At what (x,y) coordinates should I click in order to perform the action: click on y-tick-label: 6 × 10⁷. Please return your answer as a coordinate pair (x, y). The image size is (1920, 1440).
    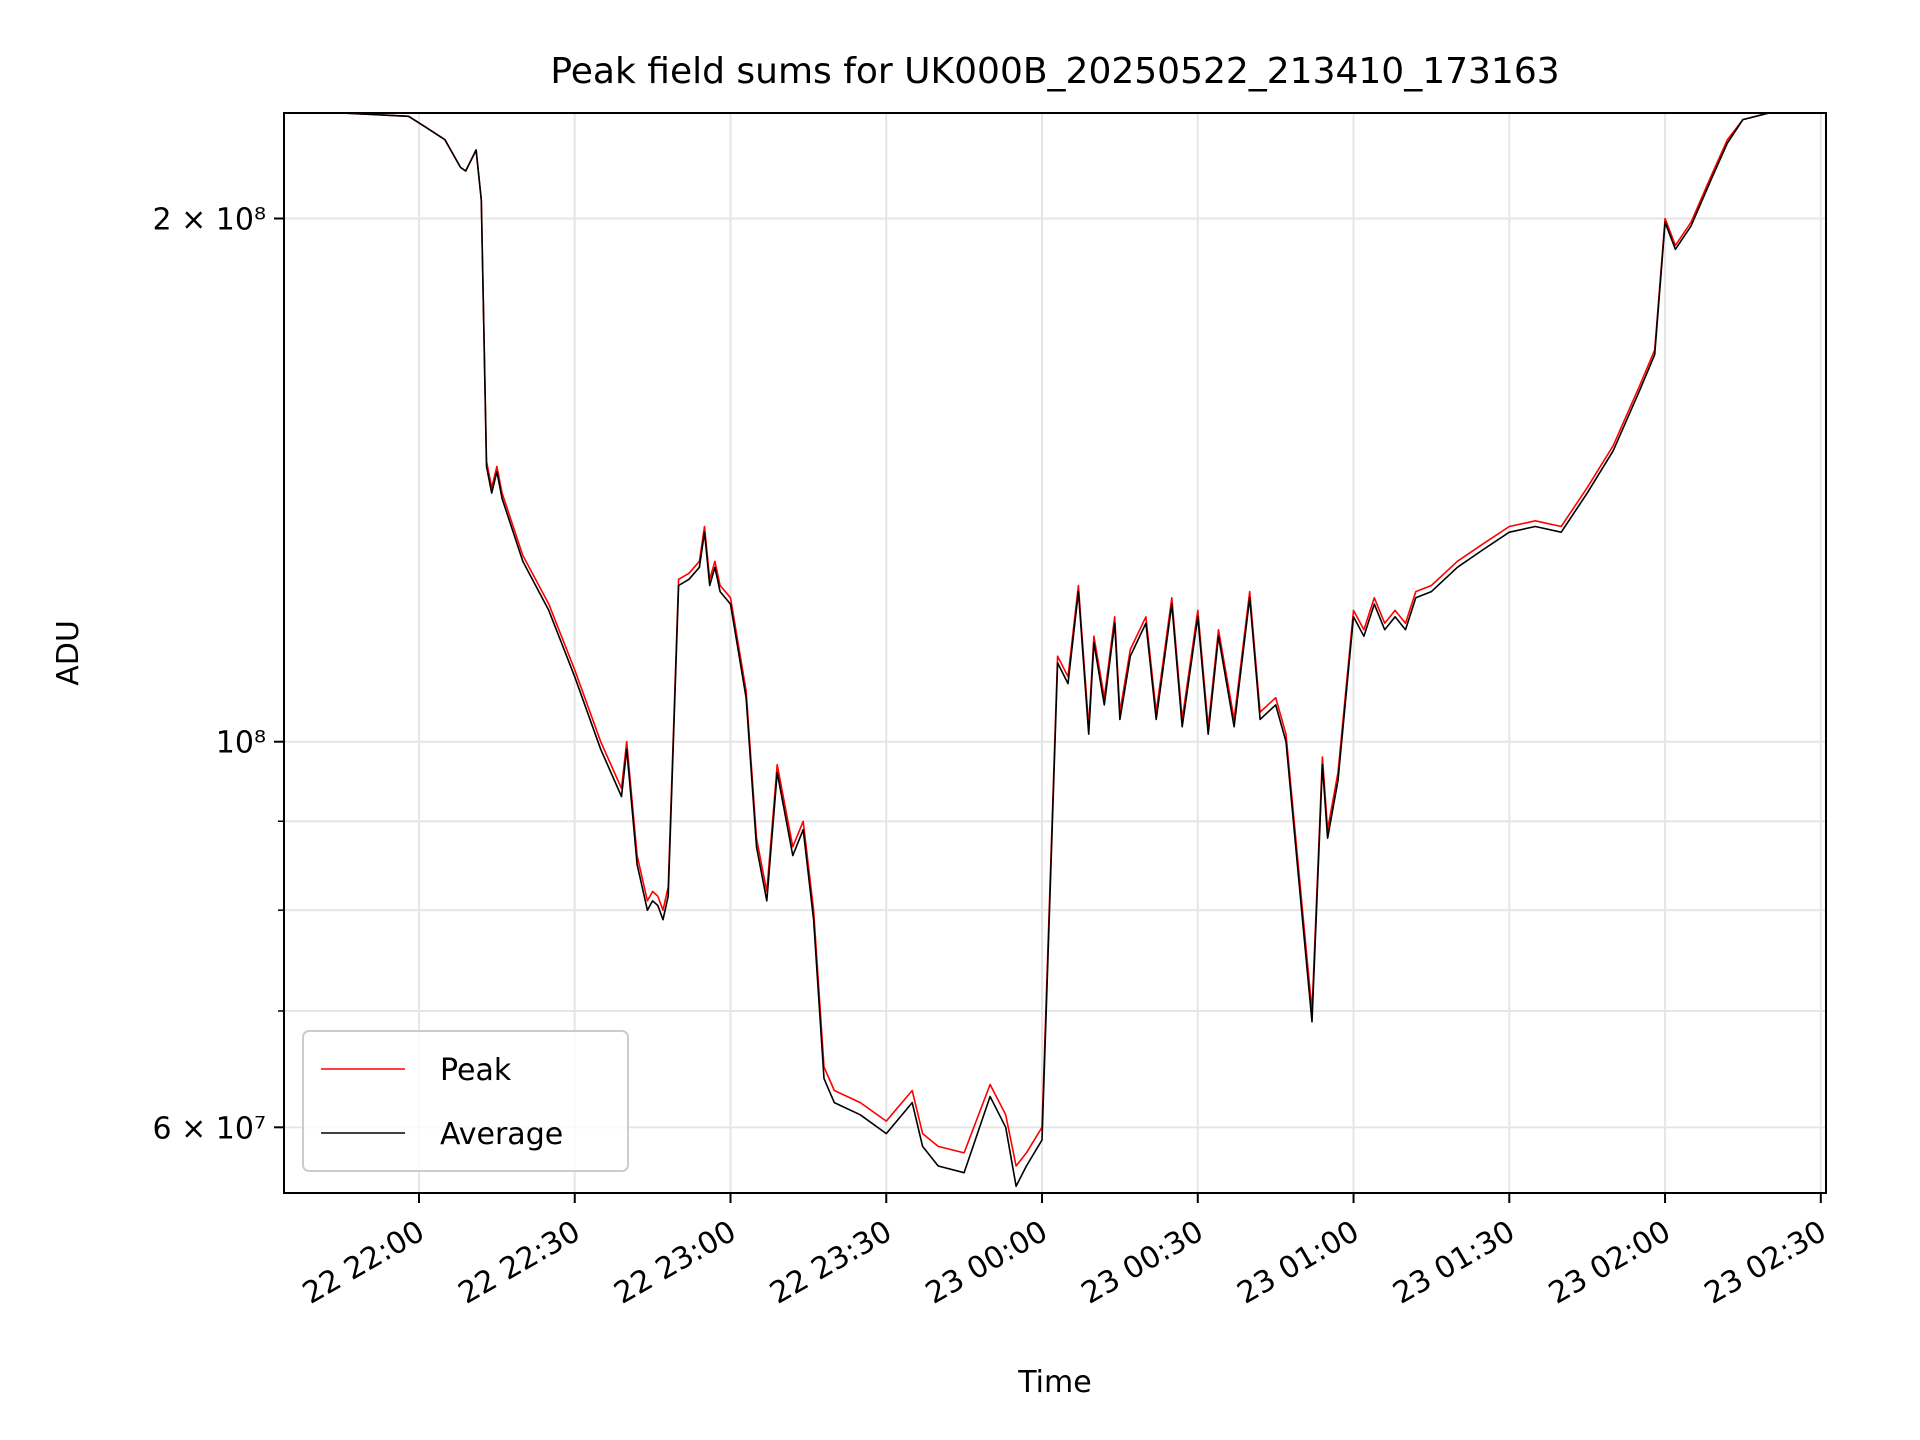
    Looking at the image, I should click on (210, 1128).